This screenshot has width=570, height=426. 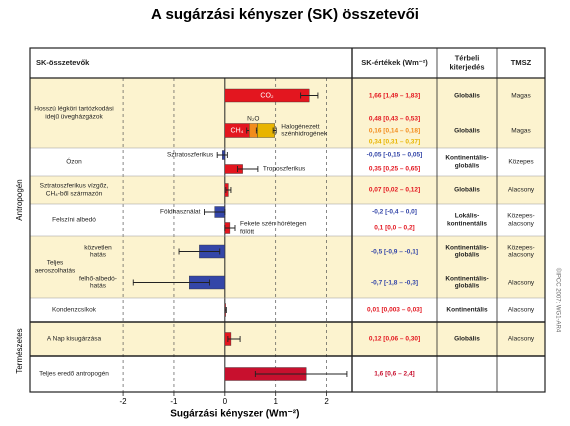 What do you see at coordinates (275, 401) in the screenshot?
I see `x-tick-label: 1` at bounding box center [275, 401].